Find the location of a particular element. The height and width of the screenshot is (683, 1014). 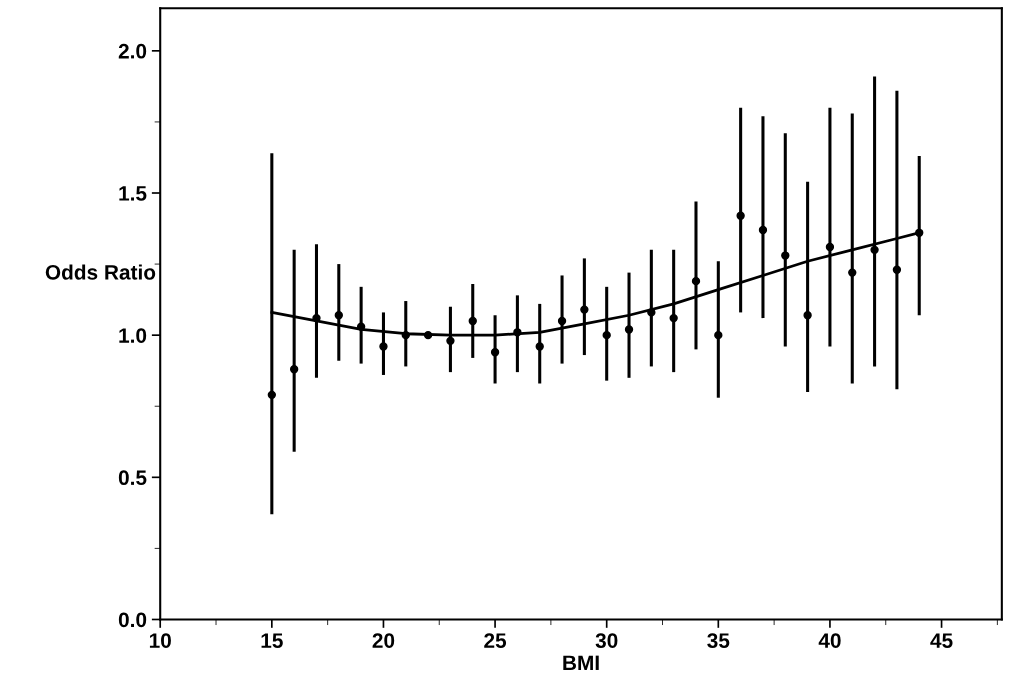

y-tick-label: 1.0 is located at coordinates (133, 335).